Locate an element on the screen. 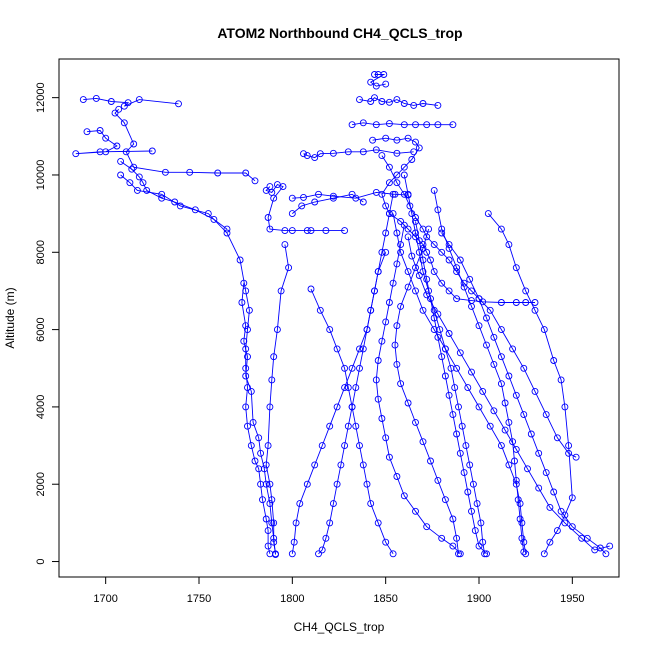 The height and width of the screenshot is (650, 650). x-axis: 1700 1750 1800 1850 1900 1950 is located at coordinates (339, 590).